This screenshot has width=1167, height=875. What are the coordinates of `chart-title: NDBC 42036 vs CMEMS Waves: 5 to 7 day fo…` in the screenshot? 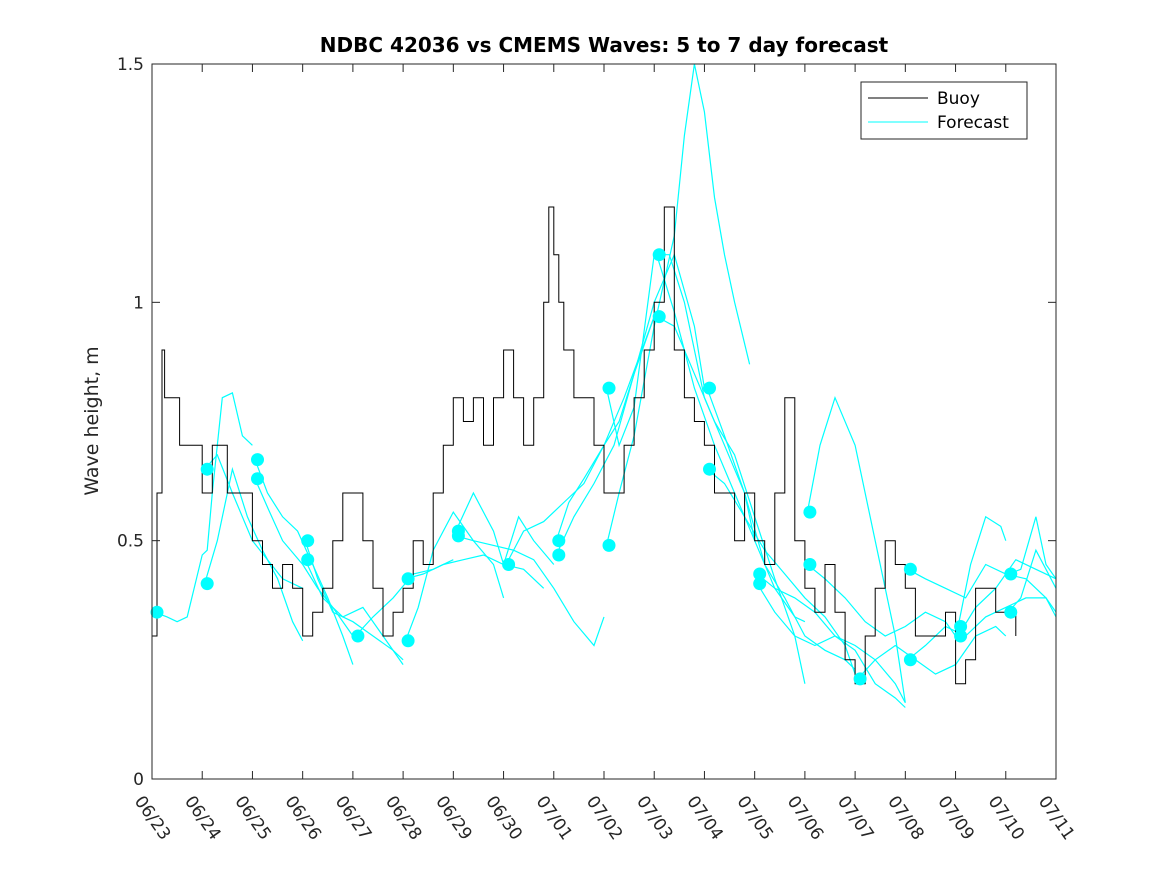 It's located at (604, 45).